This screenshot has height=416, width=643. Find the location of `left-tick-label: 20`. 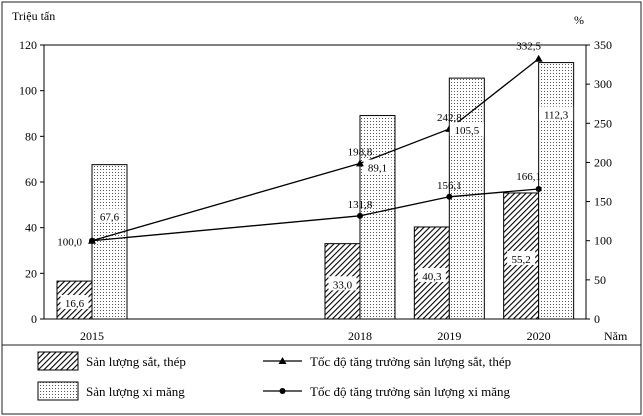

left-tick-label: 20 is located at coordinates (31, 273).